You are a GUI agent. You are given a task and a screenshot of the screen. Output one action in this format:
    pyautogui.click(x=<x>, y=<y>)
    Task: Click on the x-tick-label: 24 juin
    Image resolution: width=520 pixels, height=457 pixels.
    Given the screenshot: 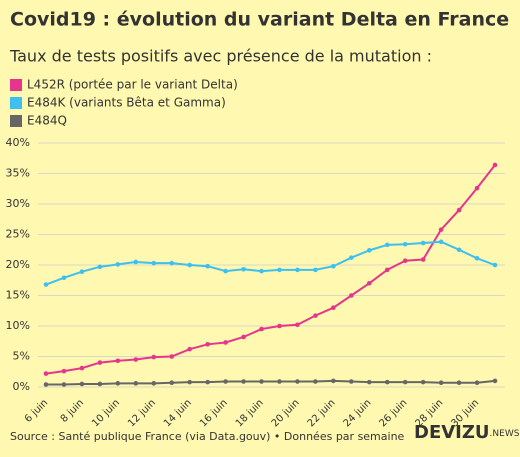 What is the action you would take?
    pyautogui.click(x=358, y=413)
    